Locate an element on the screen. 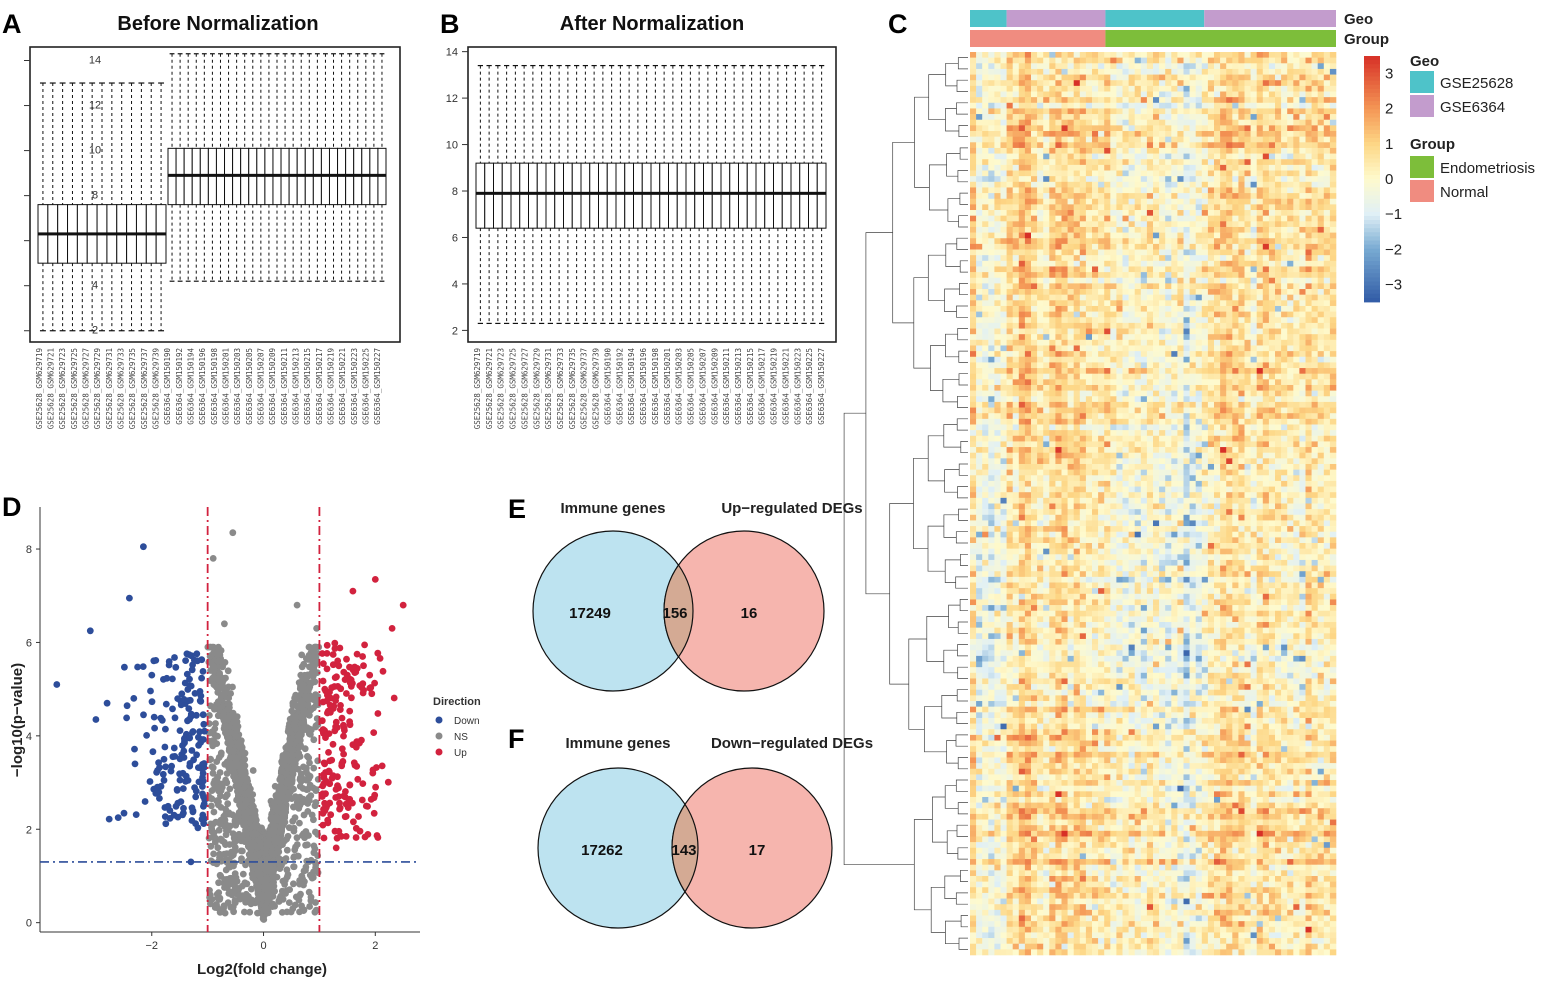 The image size is (1545, 981). geo-annotation-bar is located at coordinates (1270, 18).